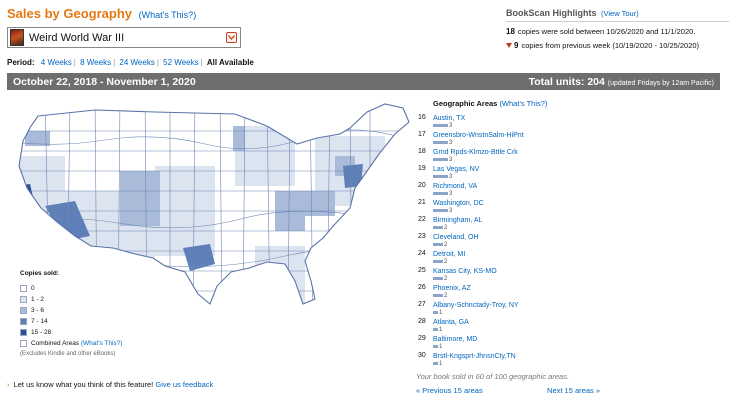 The height and width of the screenshot is (409, 736). Describe the element at coordinates (8, 384) in the screenshot. I see `arrow-right-icon: ›` at that location.